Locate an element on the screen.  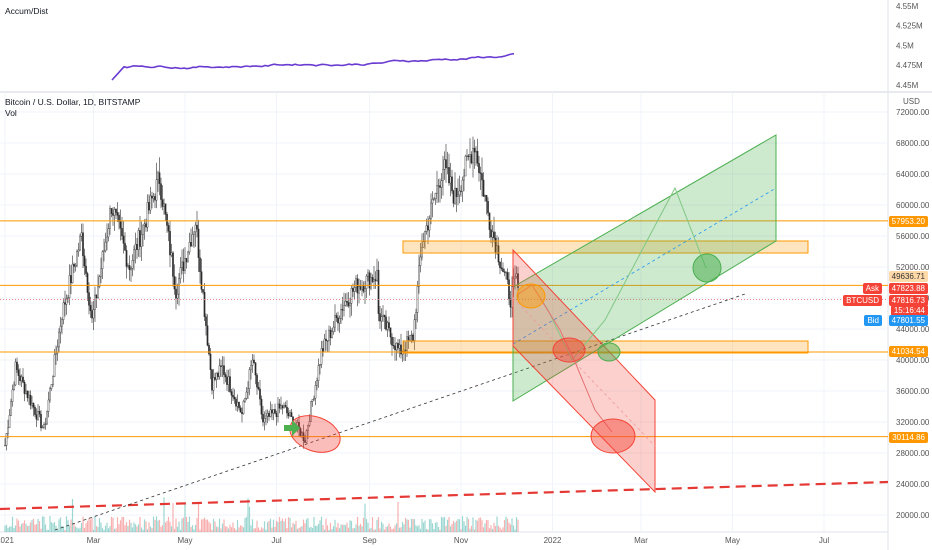
bid-value: 47801.55 is located at coordinates (908, 320).